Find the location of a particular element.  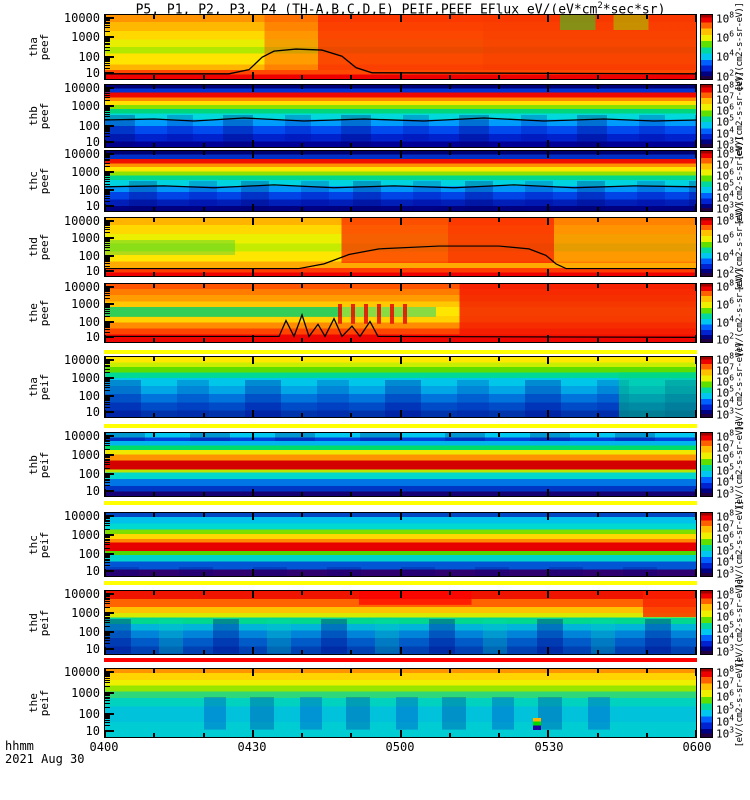

colorbar-thc-peef is located at coordinates (706, 181).